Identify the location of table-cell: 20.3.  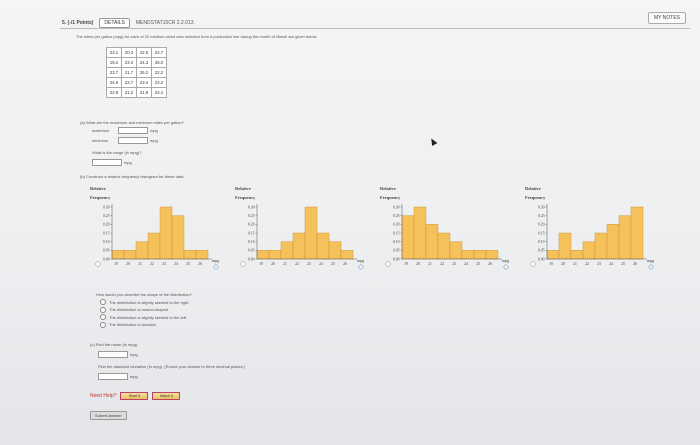
(129, 52).